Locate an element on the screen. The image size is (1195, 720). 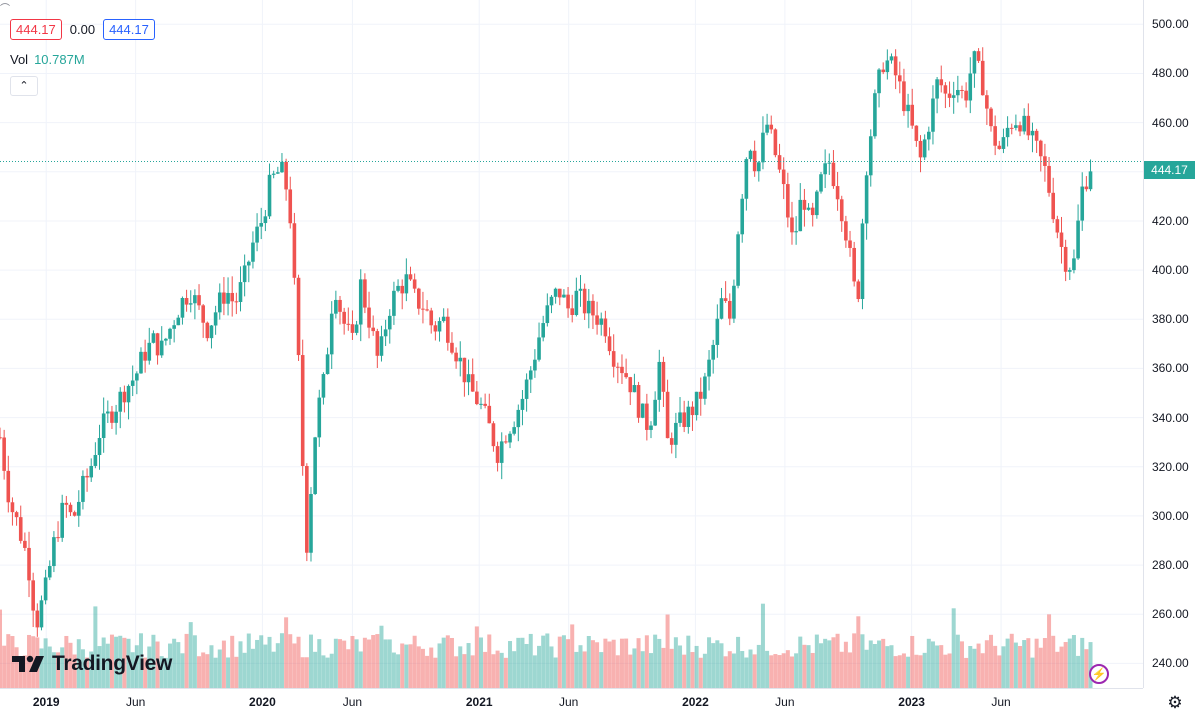
time-tick-label: 2023 is located at coordinates (911, 702).